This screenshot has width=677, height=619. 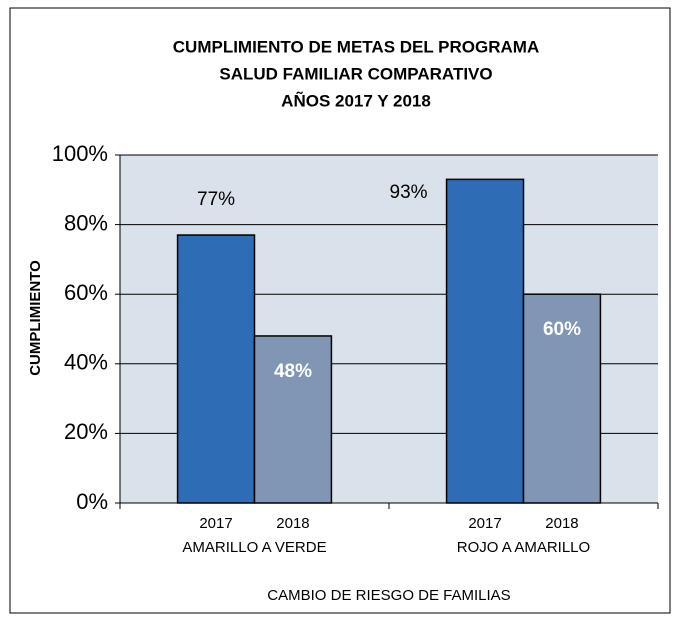 I want to click on y-tick-label: 60%, so click(x=86, y=292).